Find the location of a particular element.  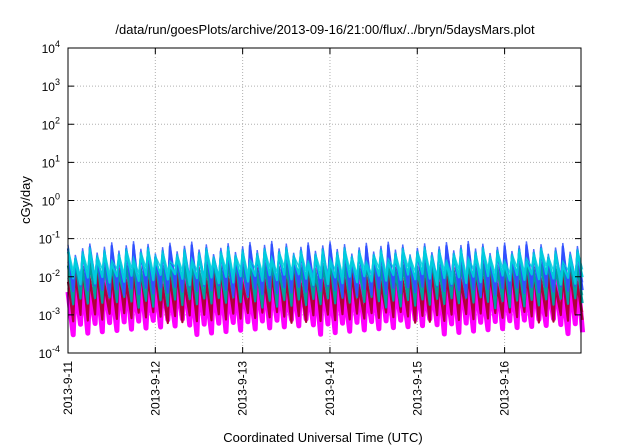

y-tick-label: 10⁻¹ is located at coordinates (49, 238).